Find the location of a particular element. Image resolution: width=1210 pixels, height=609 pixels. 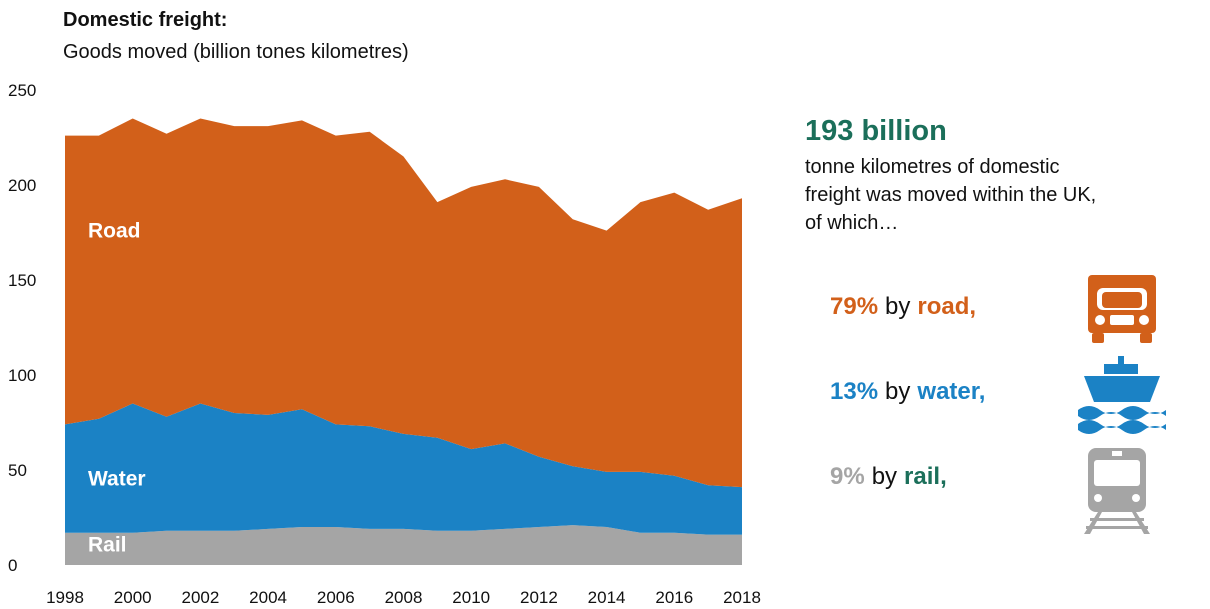

y-tick-label: 0 is located at coordinates (12, 565).